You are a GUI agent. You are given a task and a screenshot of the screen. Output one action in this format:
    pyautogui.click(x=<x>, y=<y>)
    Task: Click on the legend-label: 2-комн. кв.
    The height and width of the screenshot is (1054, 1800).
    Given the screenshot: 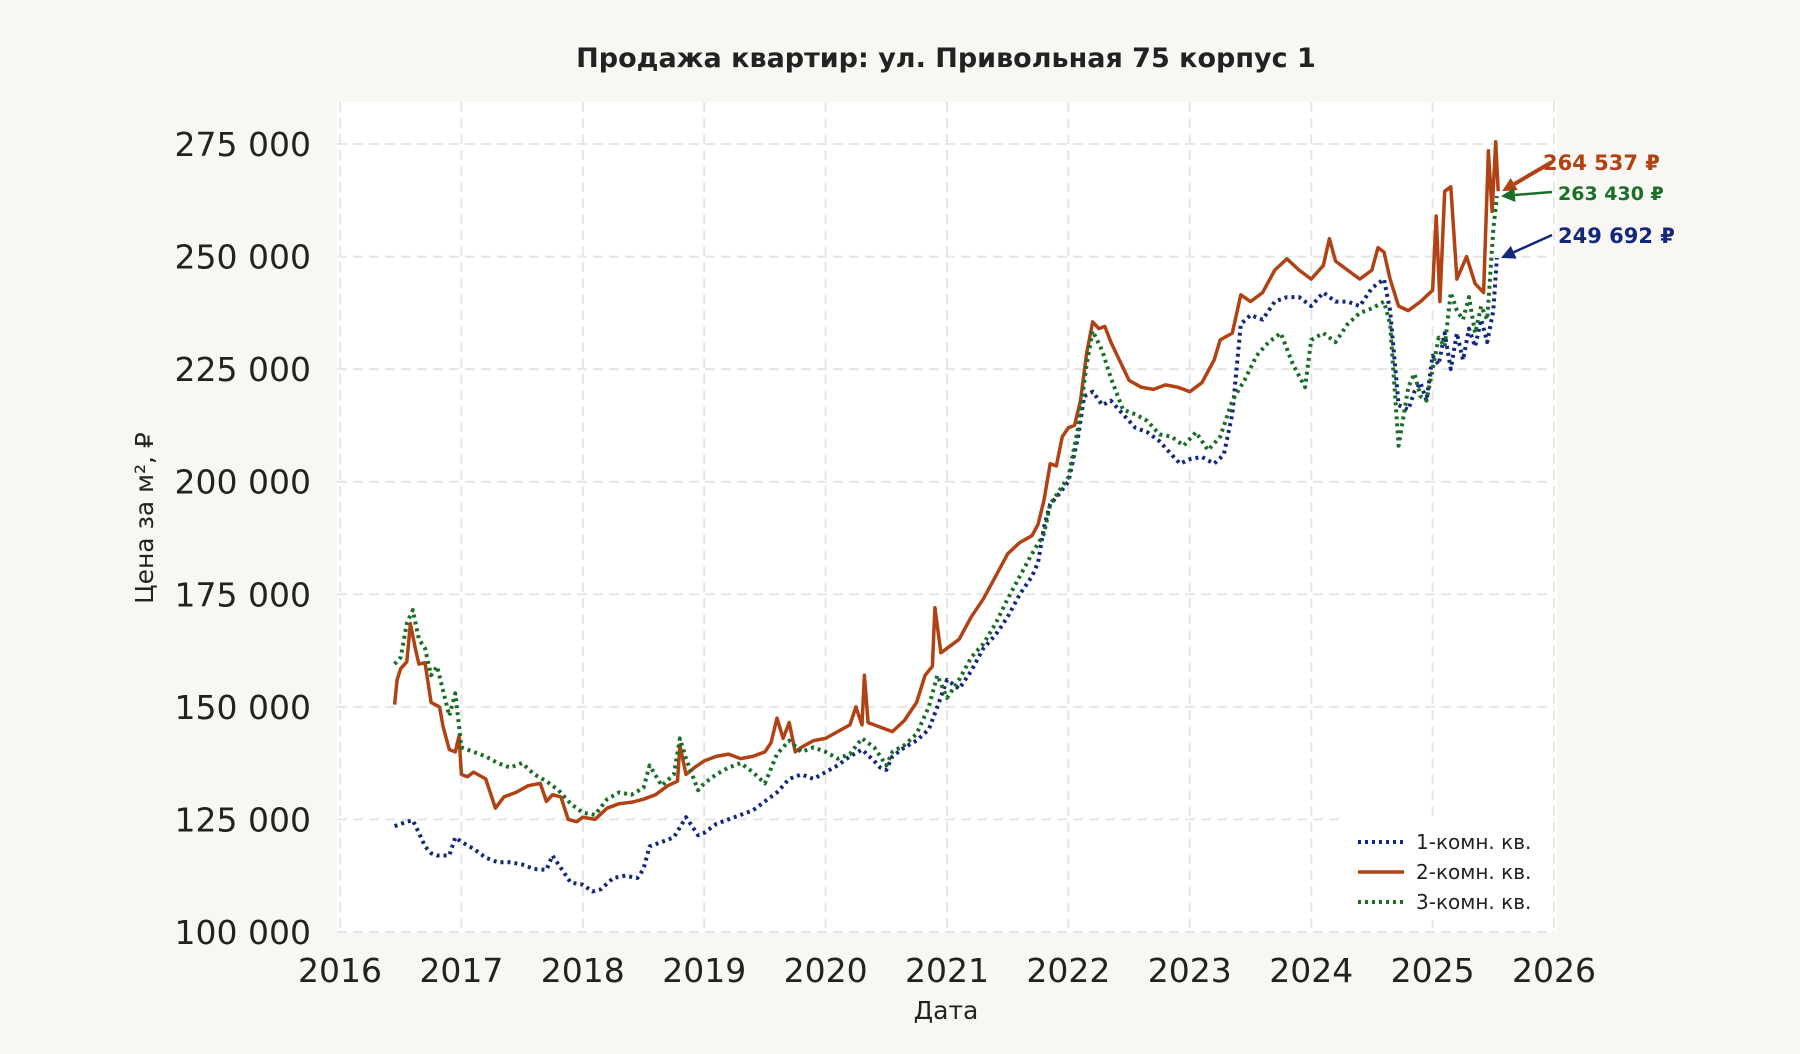 What is the action you would take?
    pyautogui.click(x=1473, y=872)
    